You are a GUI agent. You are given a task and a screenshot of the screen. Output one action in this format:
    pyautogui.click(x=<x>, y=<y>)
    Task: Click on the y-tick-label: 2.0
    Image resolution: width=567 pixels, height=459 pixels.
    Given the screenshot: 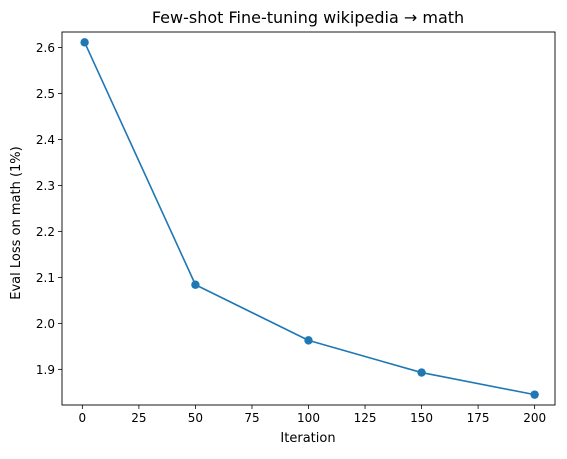 What is the action you would take?
    pyautogui.click(x=45, y=324)
    